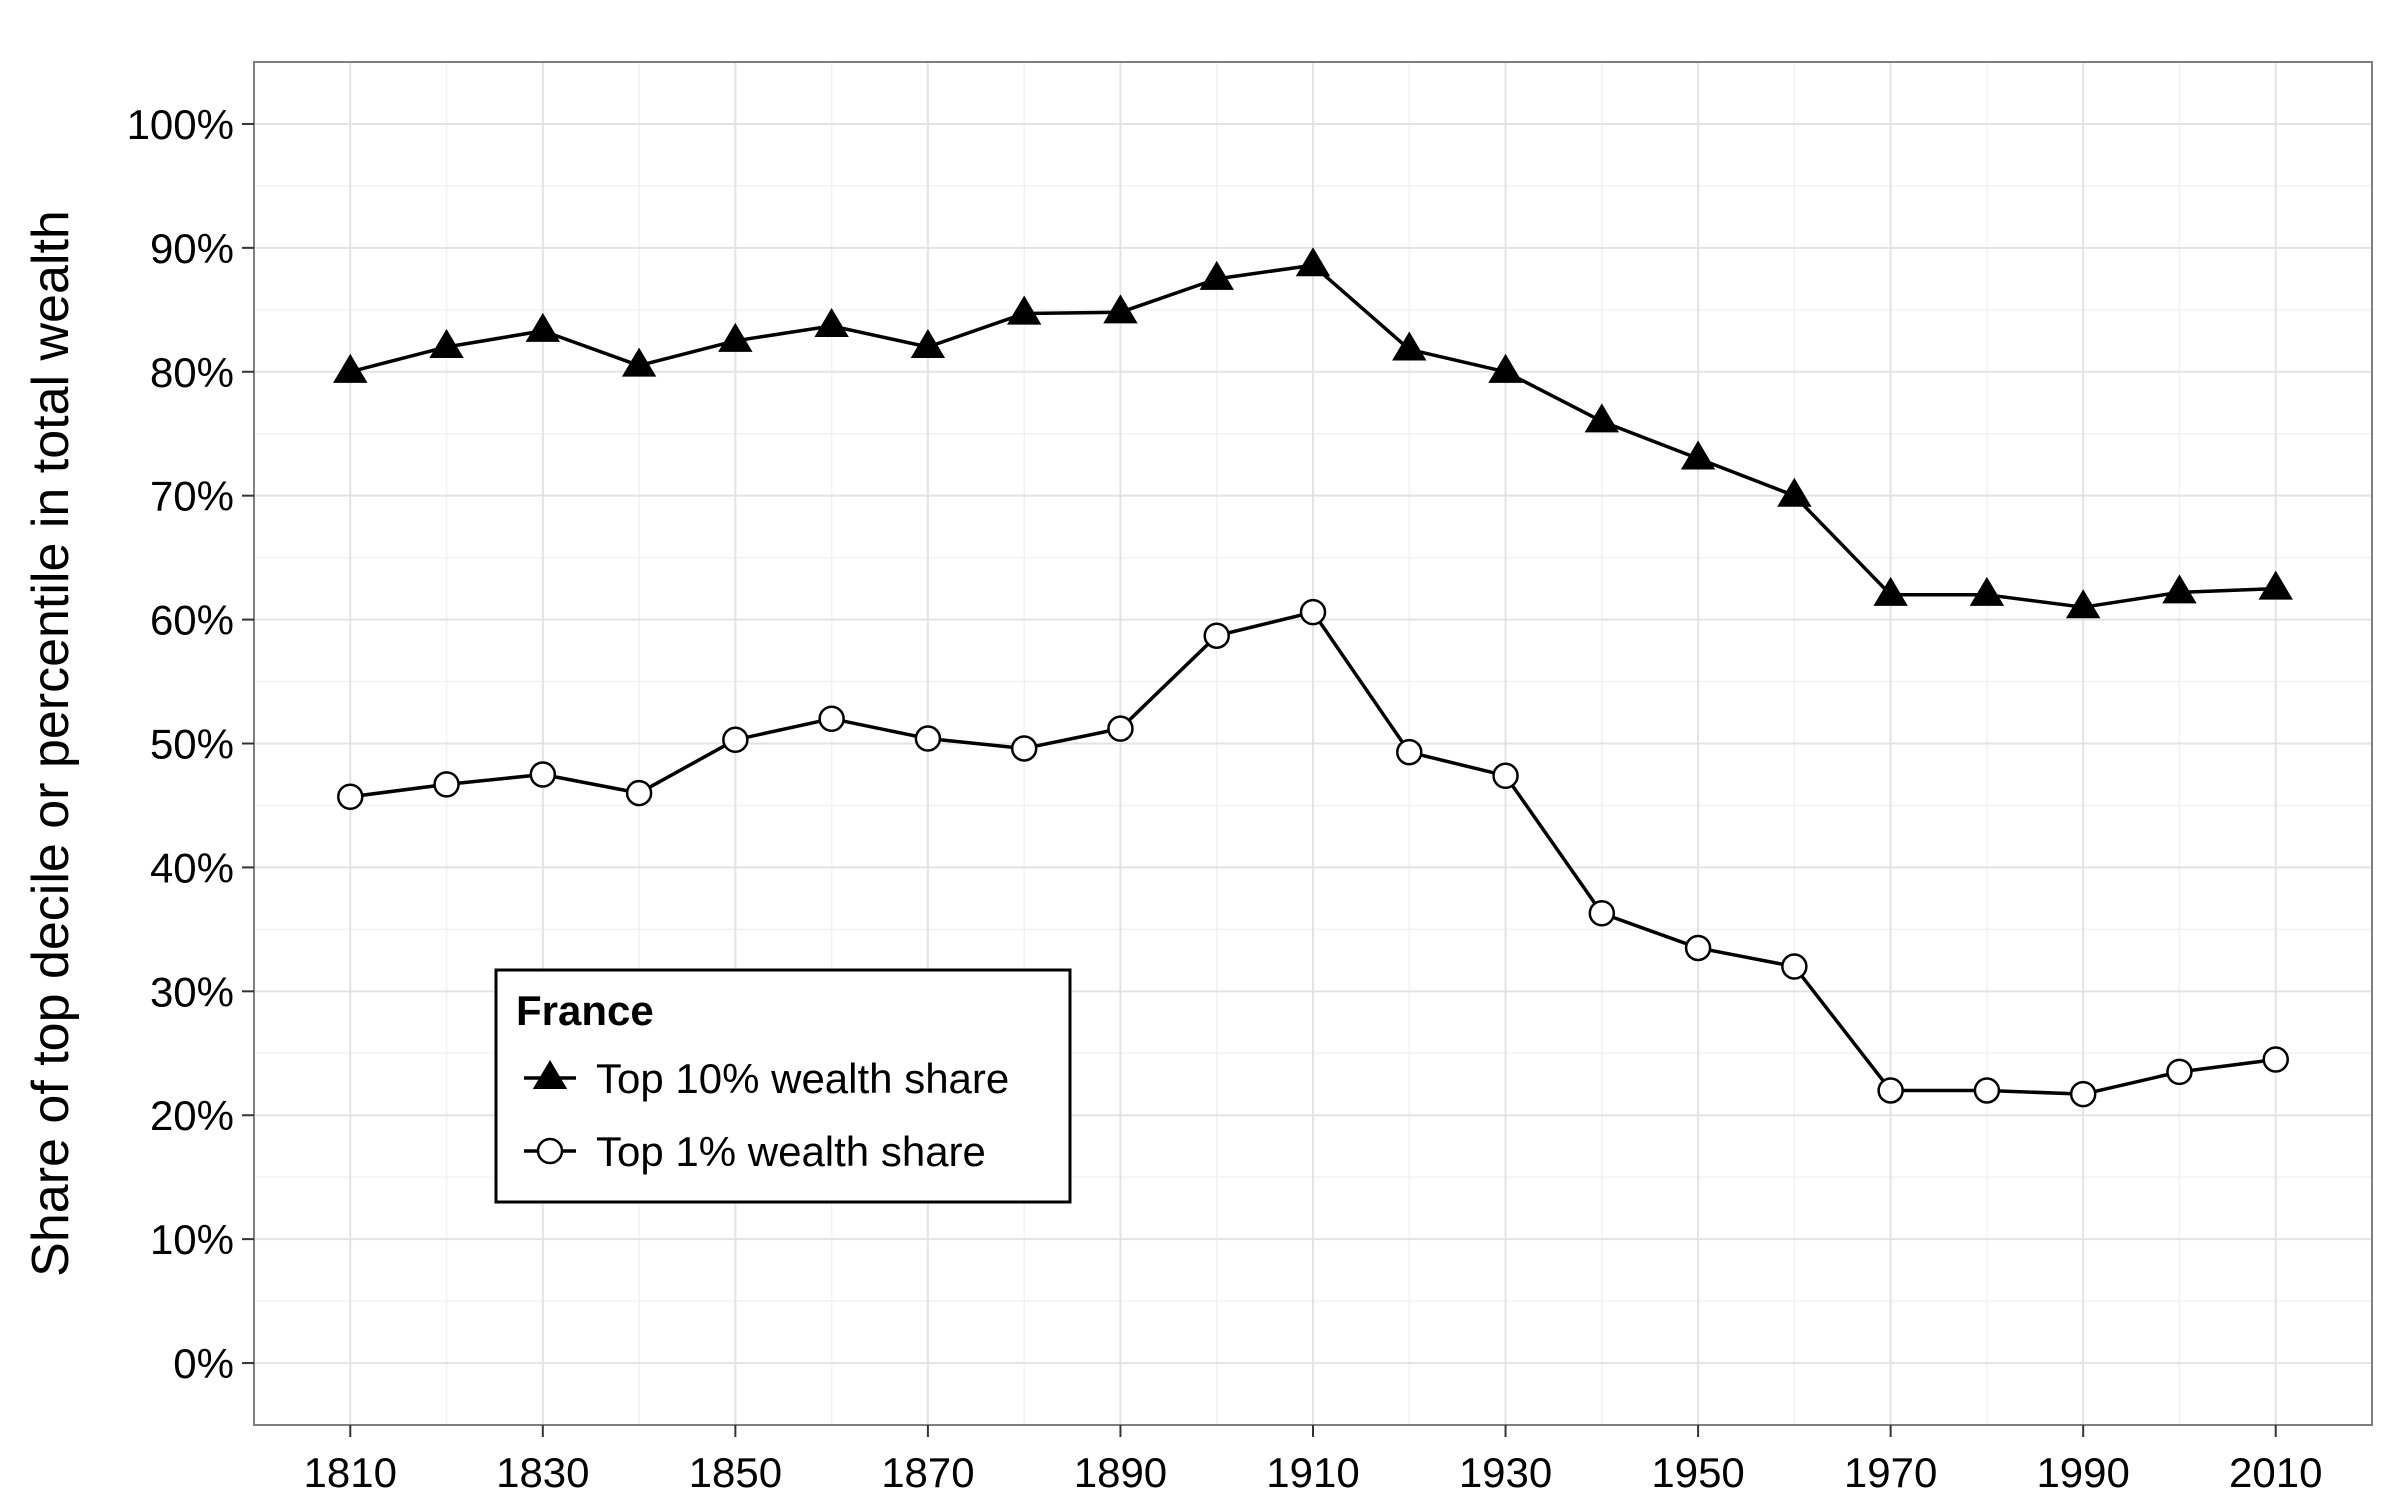 The image size is (2400, 1505). I want to click on y-tick-label: 100%, so click(180, 124).